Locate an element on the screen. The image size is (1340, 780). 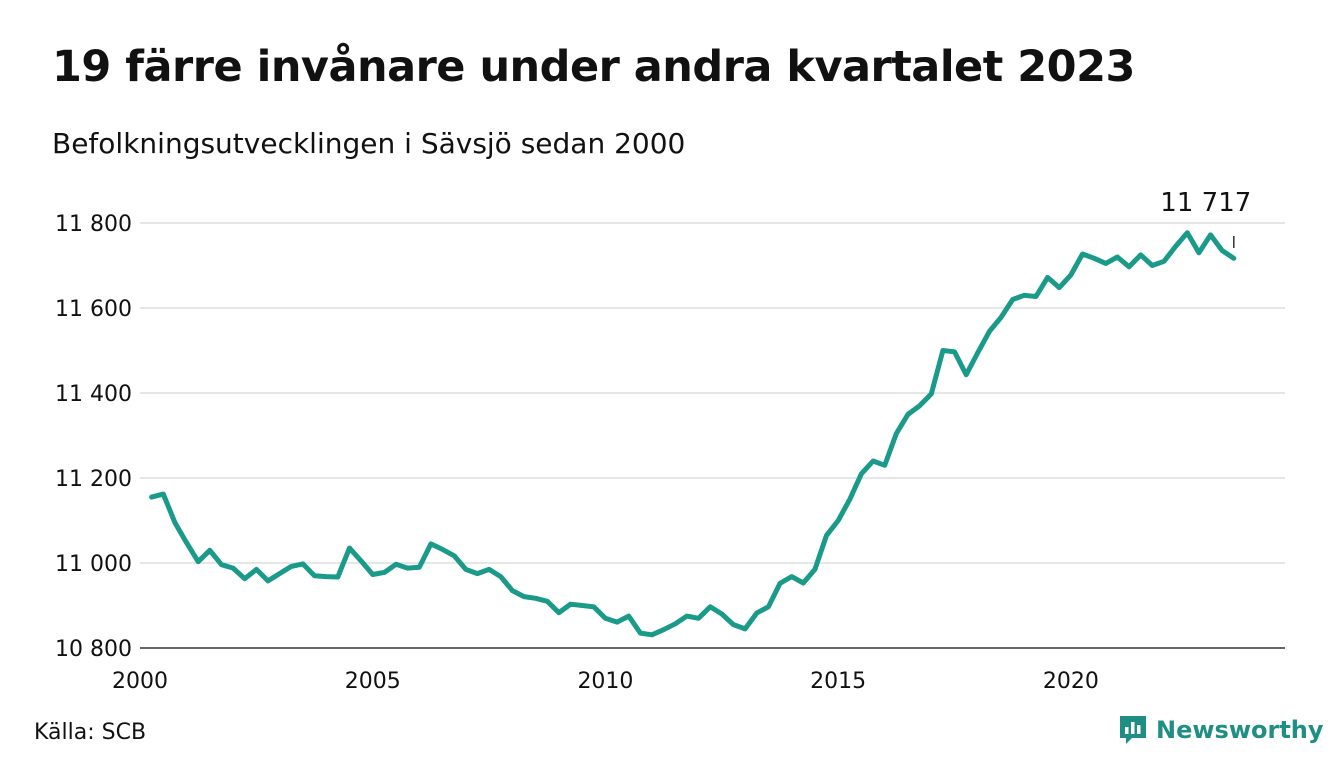
y-tick-label: 11 400 is located at coordinates (93, 394).